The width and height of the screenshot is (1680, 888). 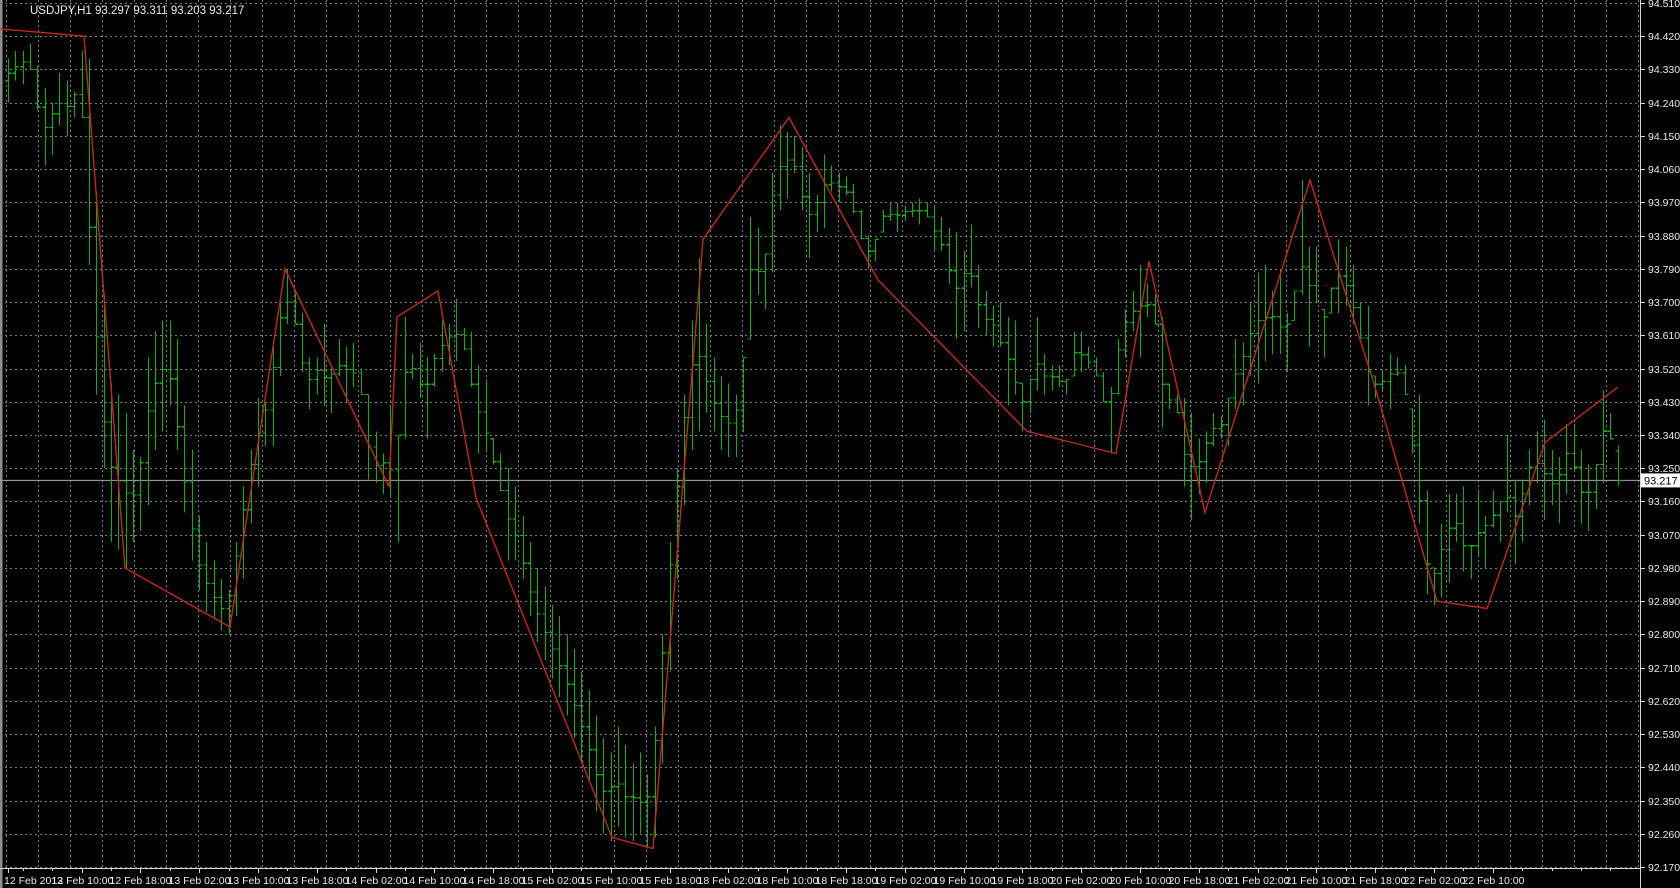 What do you see at coordinates (847, 881) in the screenshot?
I see `time-axis-label: 18 Feb 18:00` at bounding box center [847, 881].